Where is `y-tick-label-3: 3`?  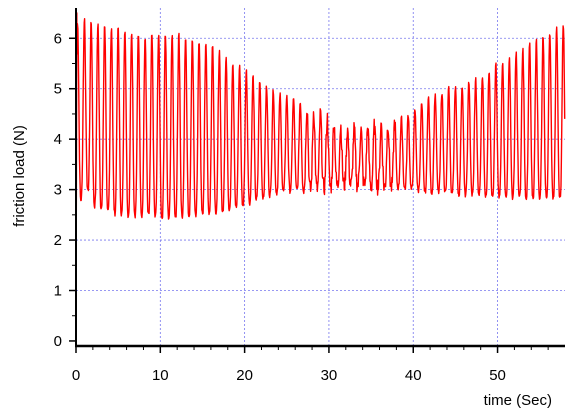 y-tick-label-3: 3 is located at coordinates (58, 190).